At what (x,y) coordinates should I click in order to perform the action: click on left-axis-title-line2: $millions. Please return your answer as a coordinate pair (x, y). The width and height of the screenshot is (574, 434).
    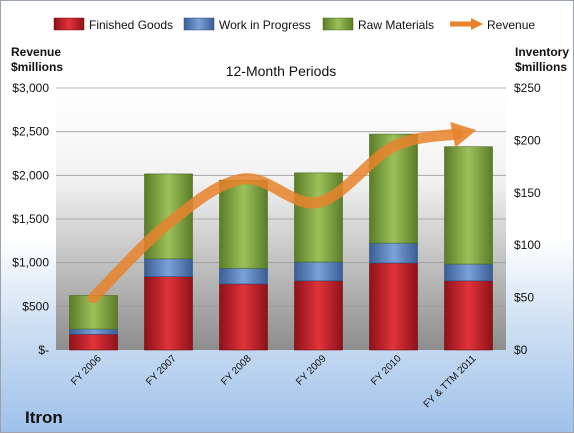
    Looking at the image, I should click on (37, 67).